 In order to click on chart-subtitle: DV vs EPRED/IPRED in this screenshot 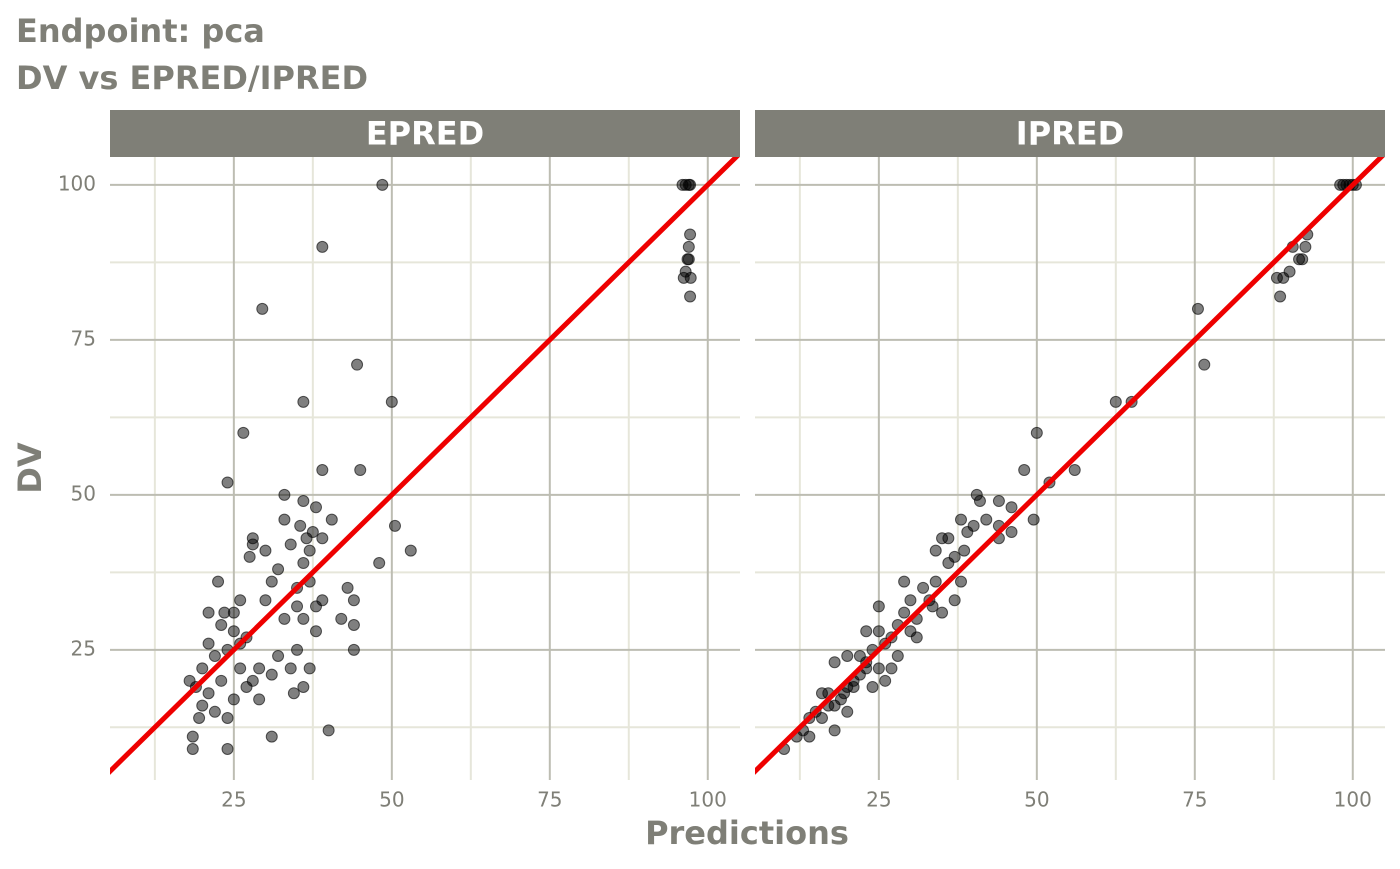, I will do `click(192, 78)`.